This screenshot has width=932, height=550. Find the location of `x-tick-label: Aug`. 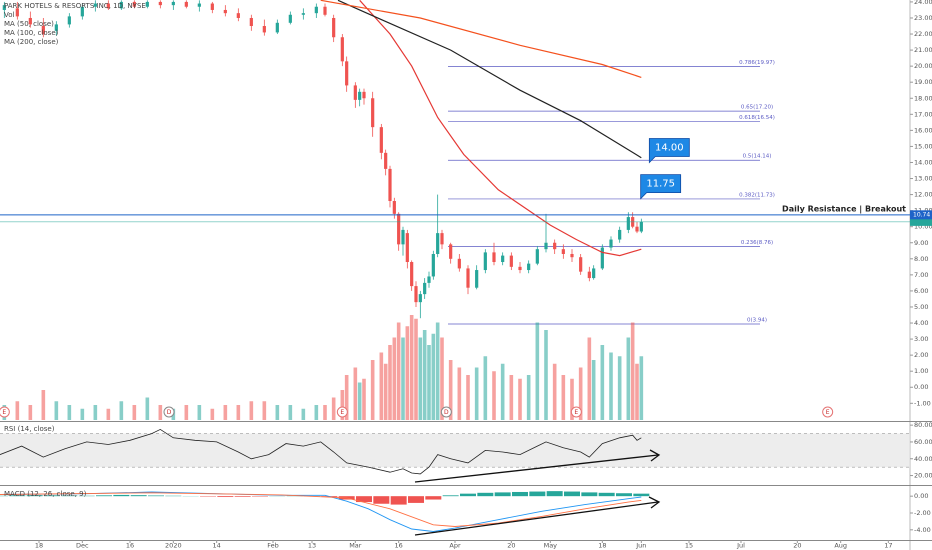

x-tick-label: Aug is located at coordinates (840, 546).